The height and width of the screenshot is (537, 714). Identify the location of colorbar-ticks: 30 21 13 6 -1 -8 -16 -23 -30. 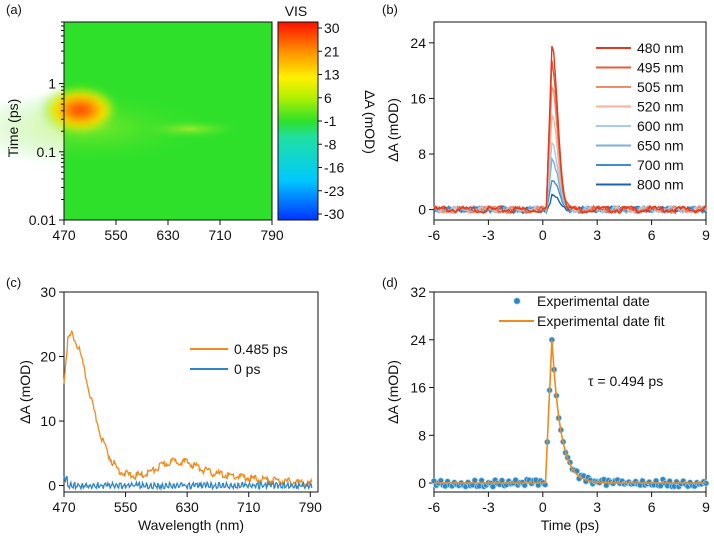
(331, 121).